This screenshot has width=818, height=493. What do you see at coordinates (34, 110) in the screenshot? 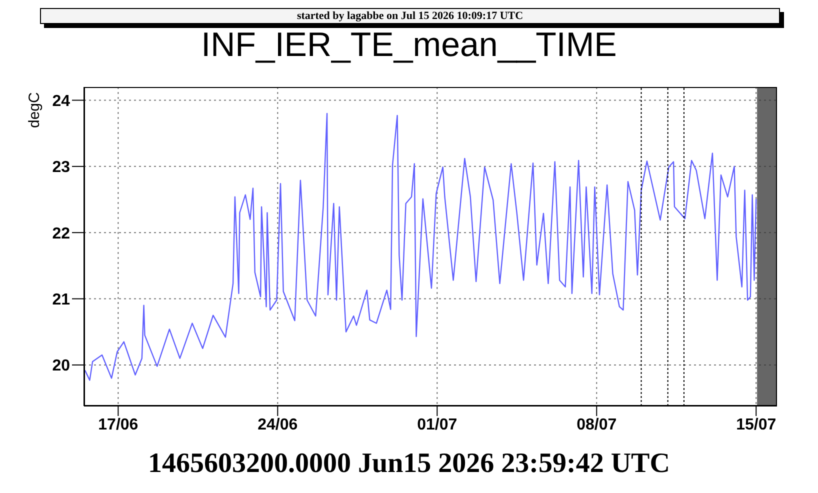
I see `y-axis-title: degC` at bounding box center [34, 110].